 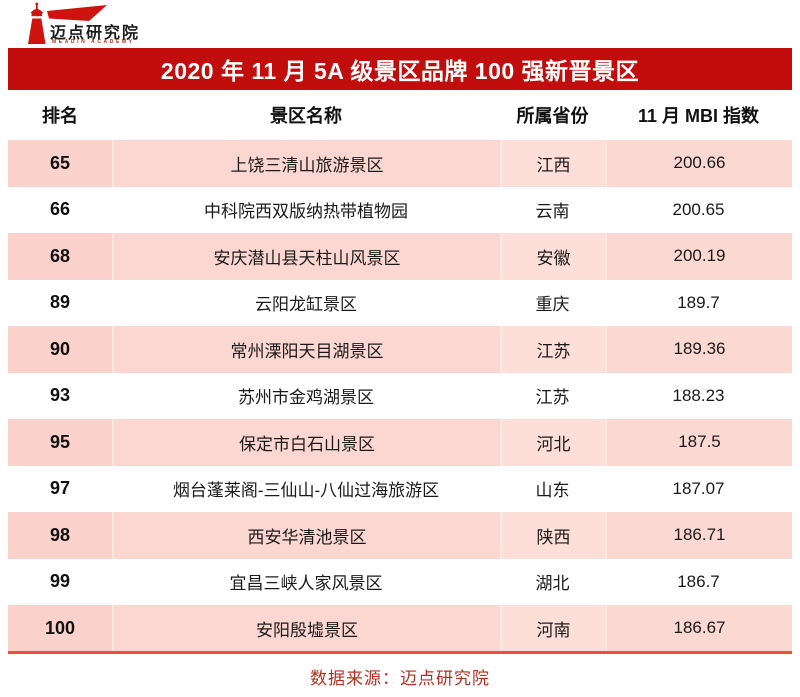 I want to click on name-cell: 保定市白石山景区, so click(x=306, y=442).